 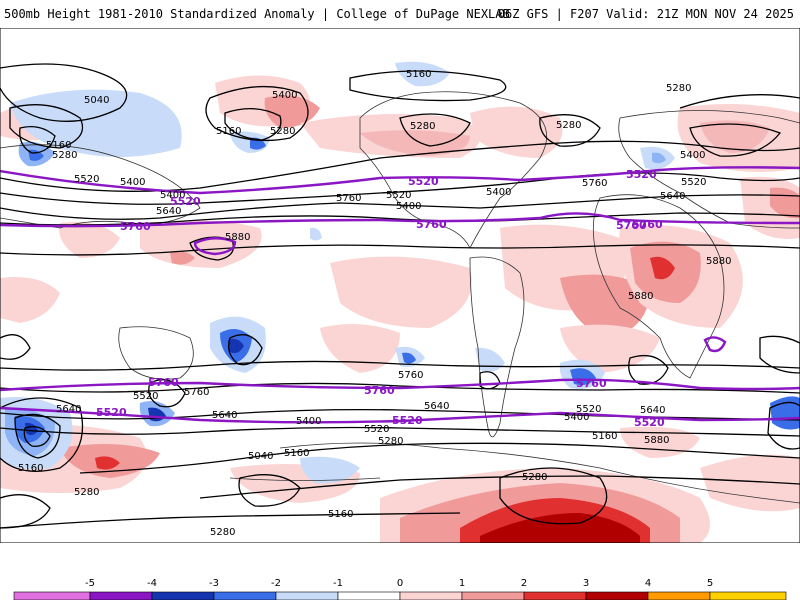 What do you see at coordinates (462, 583) in the screenshot?
I see `colorbar-tick-label: 1` at bounding box center [462, 583].